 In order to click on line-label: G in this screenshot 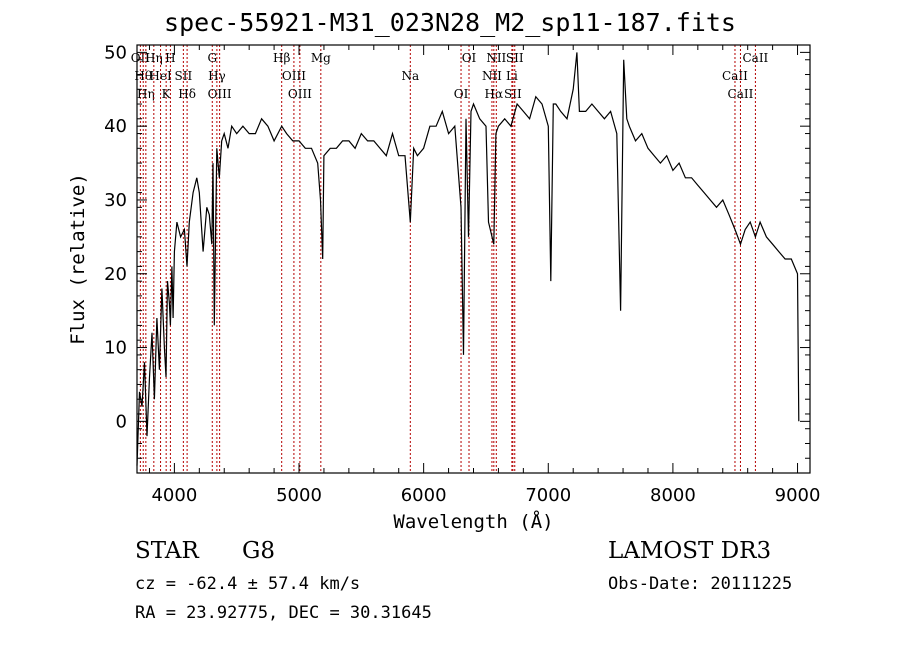, I will do `click(212, 58)`.